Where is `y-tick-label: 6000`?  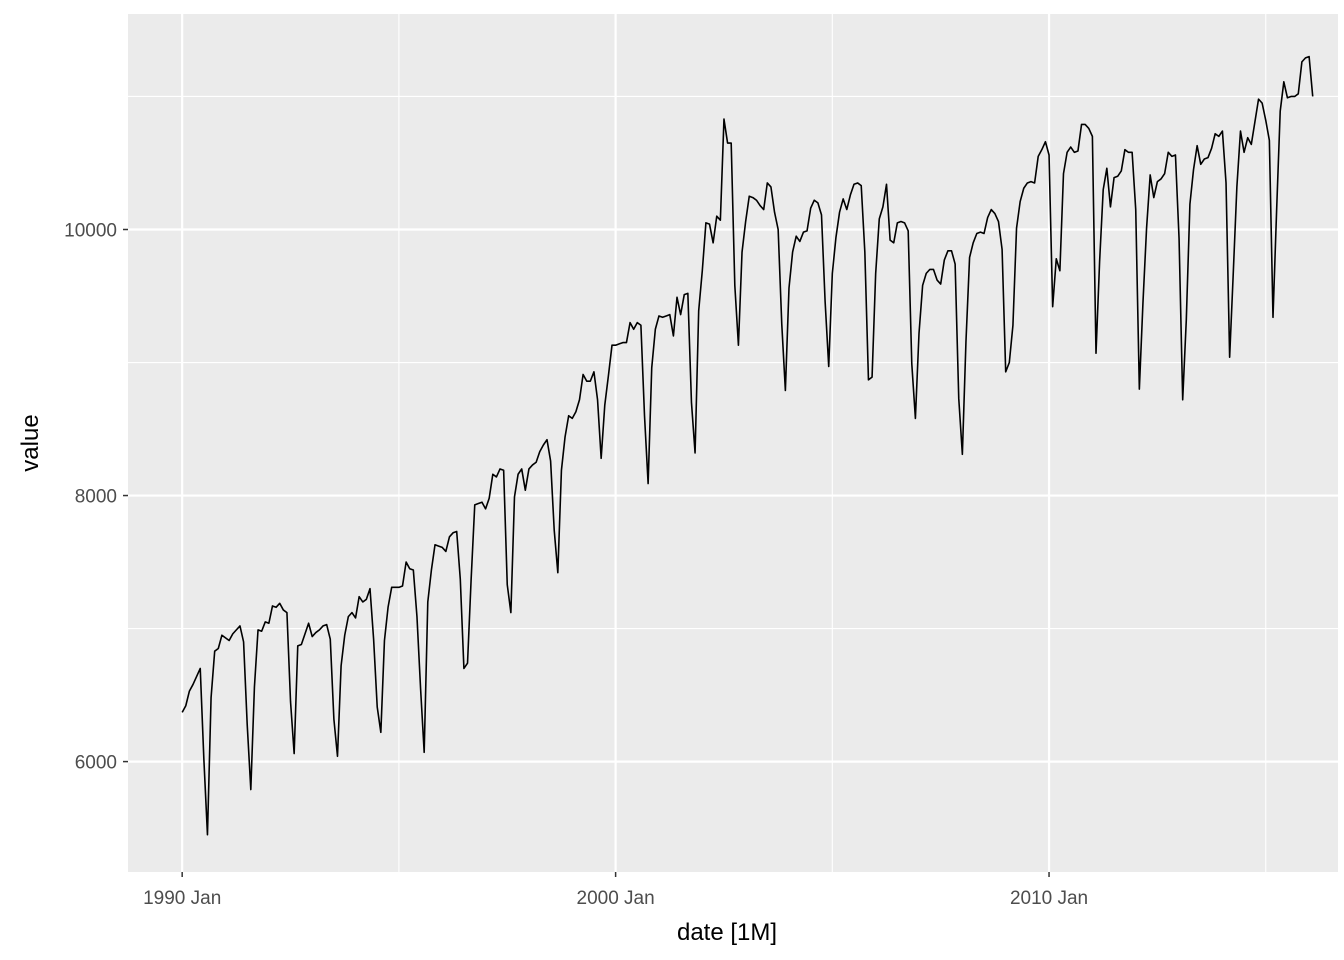
y-tick-label: 6000 is located at coordinates (96, 763).